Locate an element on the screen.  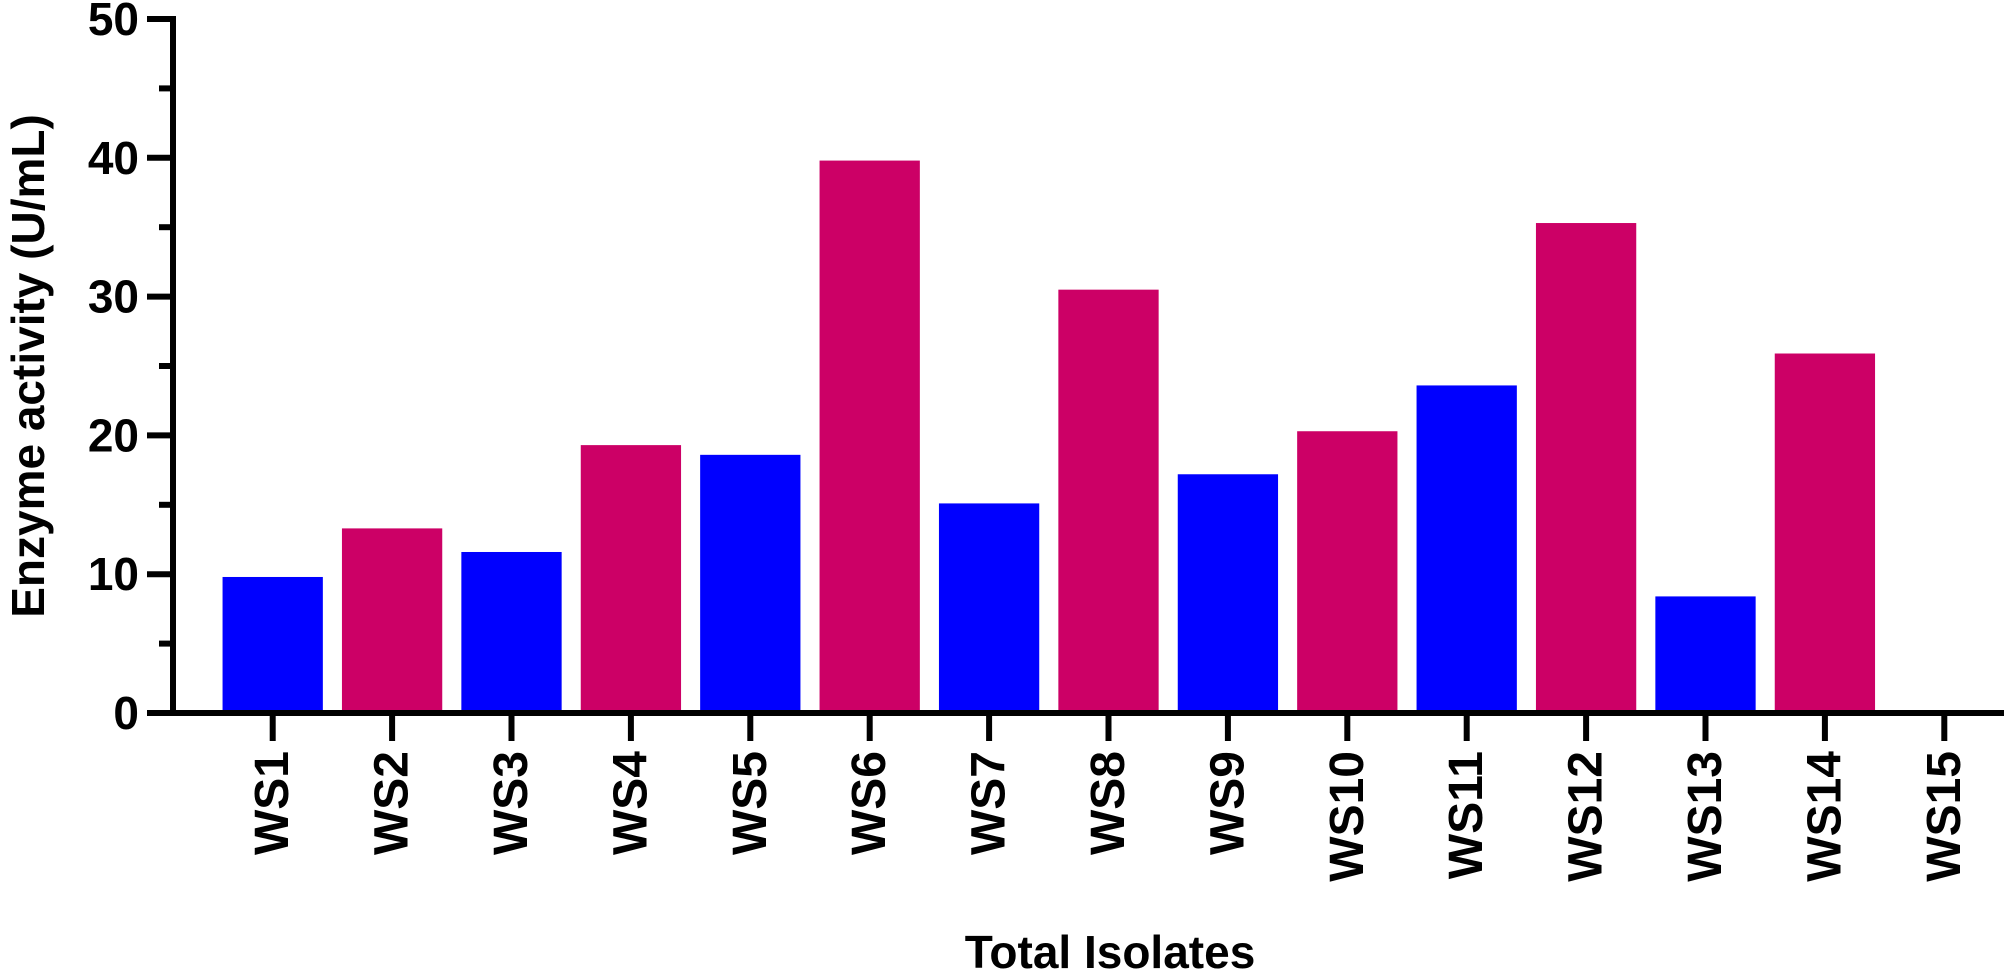
x-tick-label: WS14 is located at coordinates (1824, 816).